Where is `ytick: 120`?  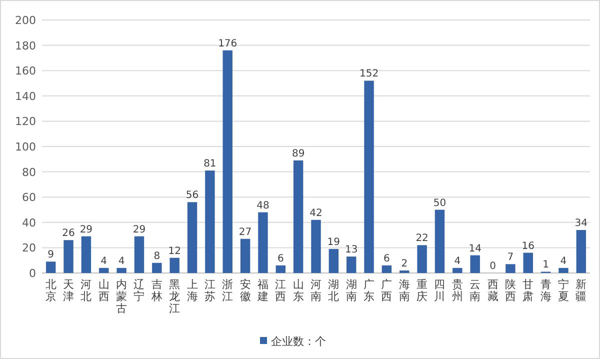
ytick: 120 is located at coordinates (25, 121).